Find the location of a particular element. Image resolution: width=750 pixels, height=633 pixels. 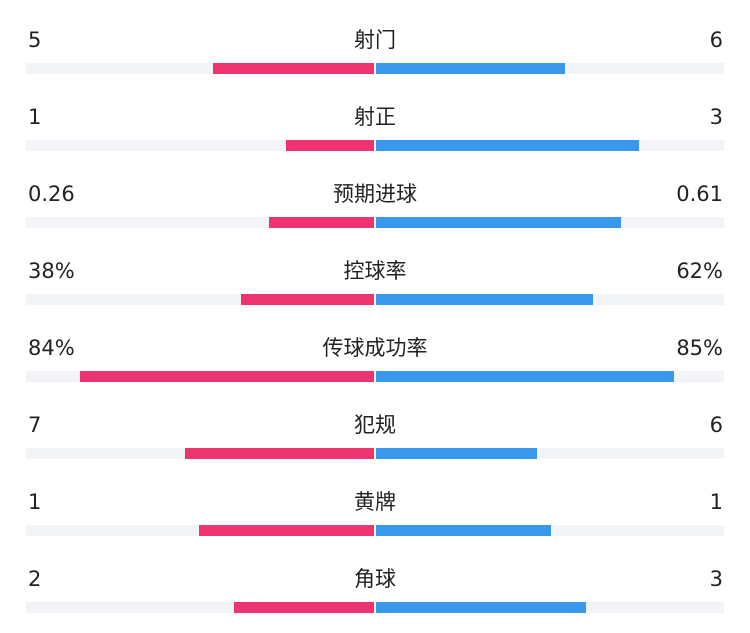

stat-label: 黄牌 is located at coordinates (375, 502).